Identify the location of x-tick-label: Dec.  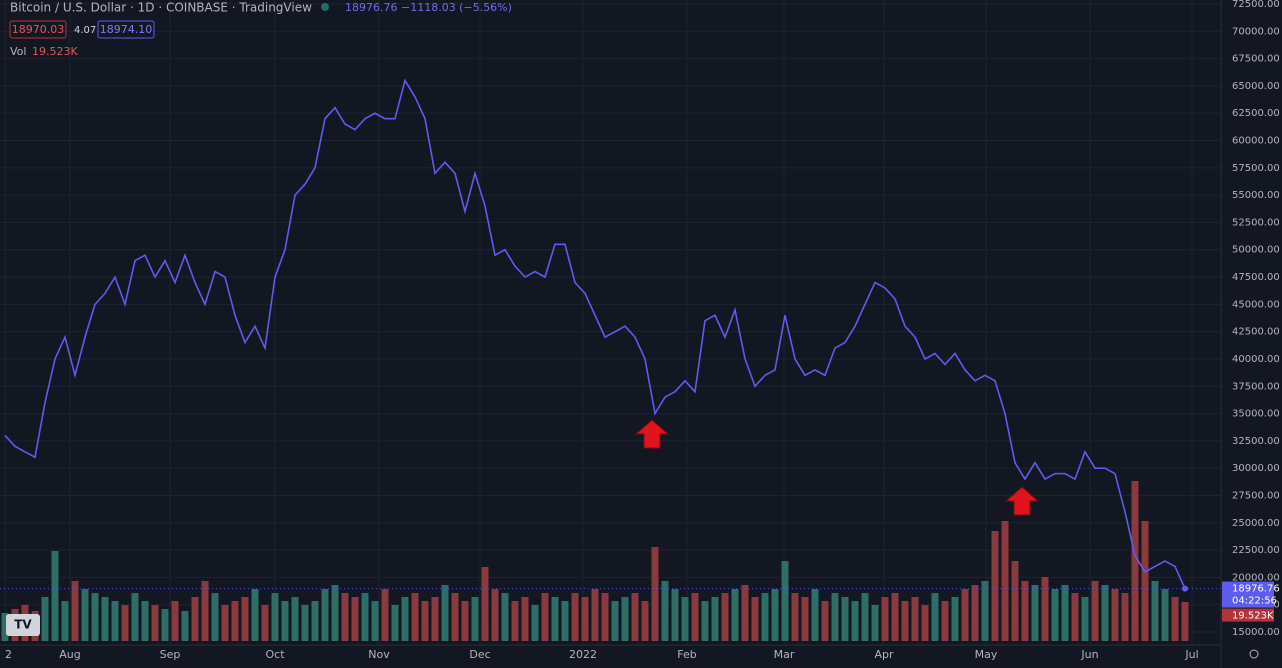
(479, 654).